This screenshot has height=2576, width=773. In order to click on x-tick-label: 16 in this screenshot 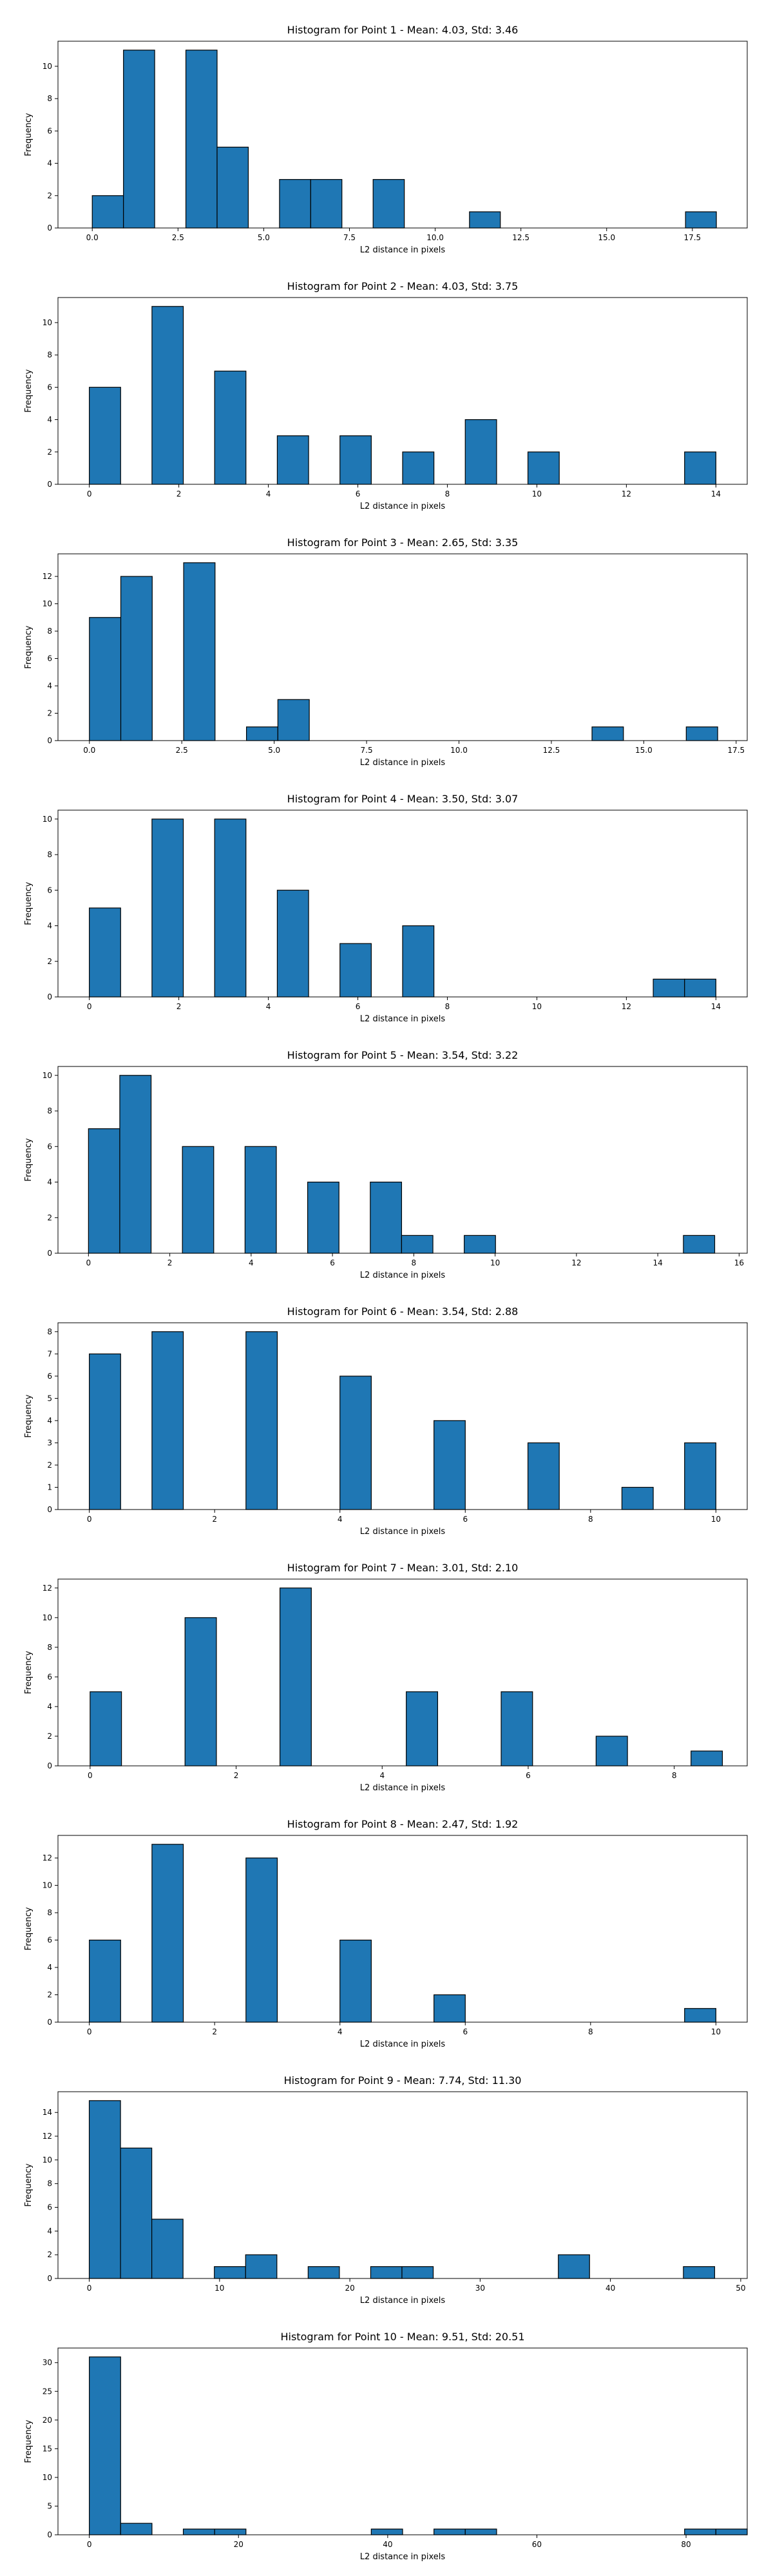, I will do `click(739, 1262)`.